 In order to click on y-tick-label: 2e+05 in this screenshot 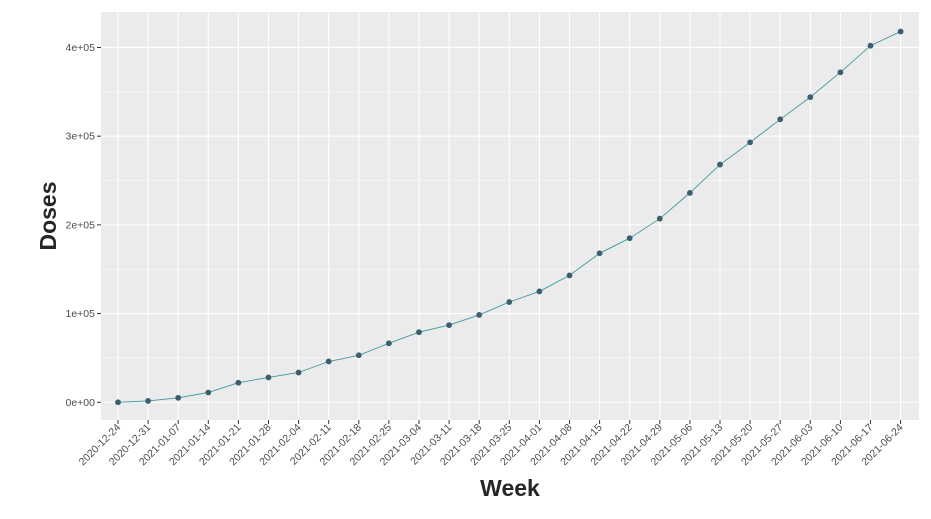, I will do `click(81, 225)`.